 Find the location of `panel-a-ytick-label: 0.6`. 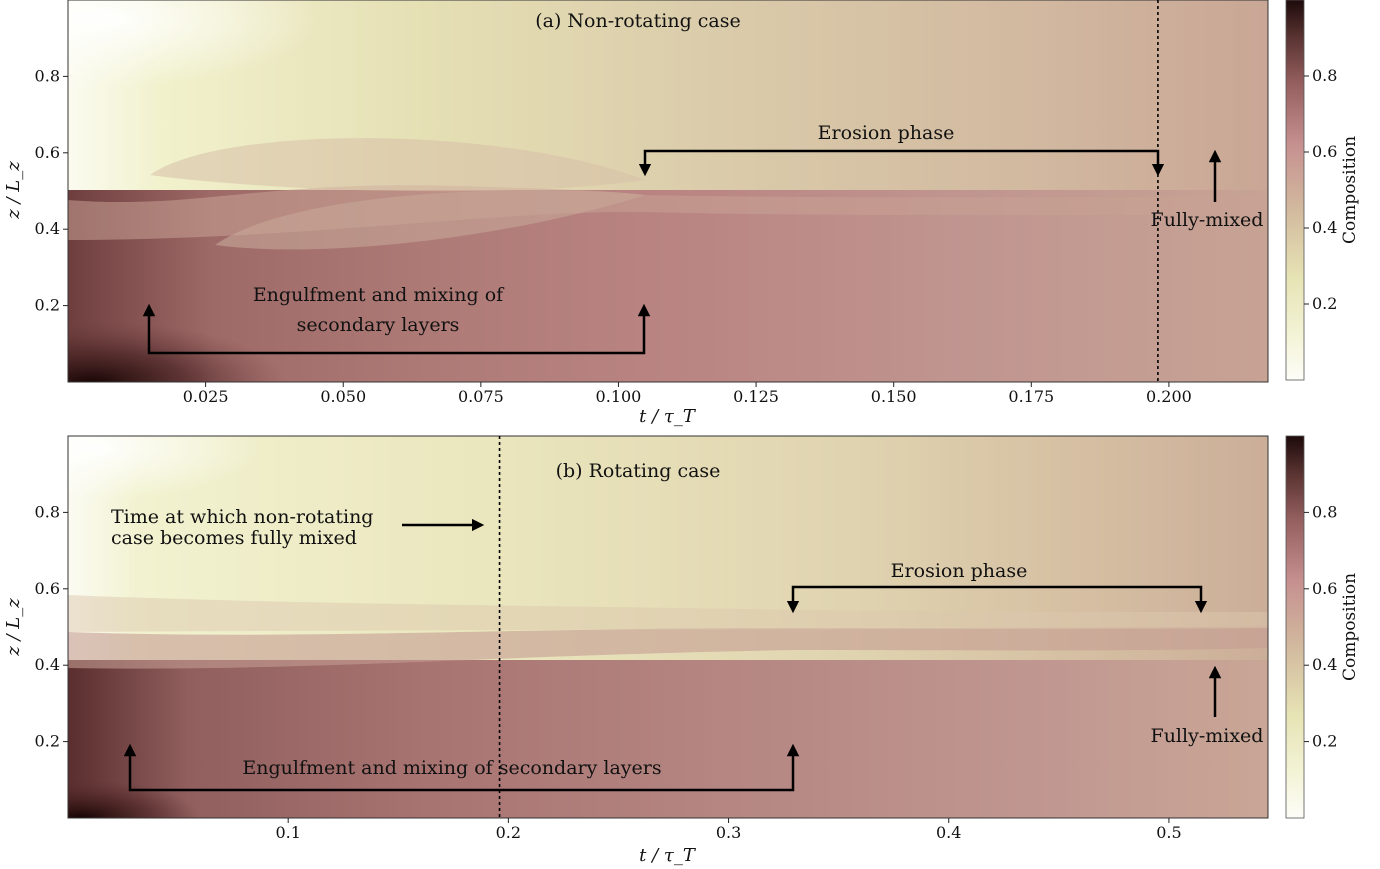

panel-a-ytick-label: 0.6 is located at coordinates (47, 152).